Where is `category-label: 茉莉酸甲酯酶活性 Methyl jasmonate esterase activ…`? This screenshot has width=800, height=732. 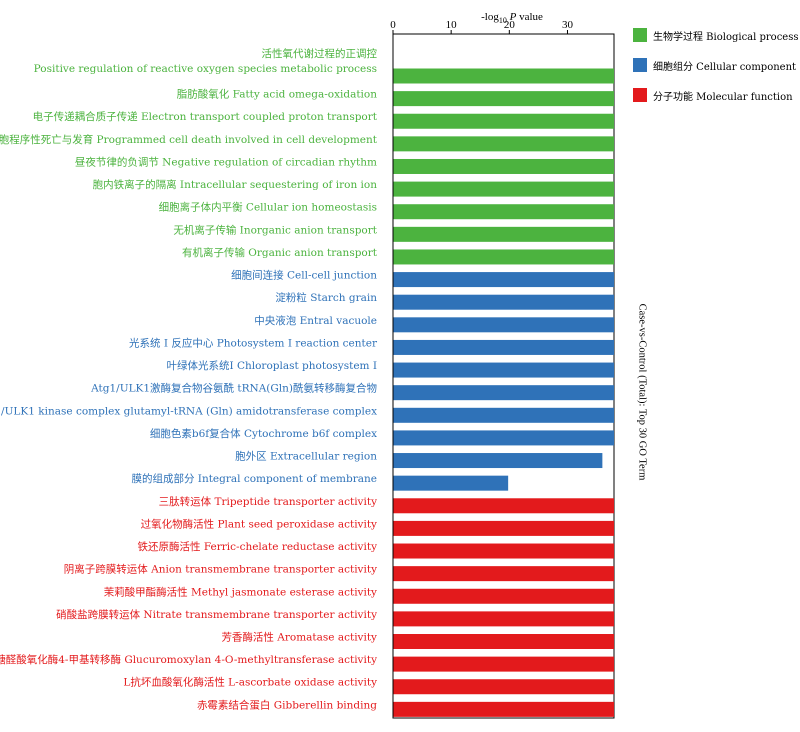
category-label: 茉莉酸甲酯酶活性 Methyl jasmonate esterase activ… is located at coordinates (240, 591).